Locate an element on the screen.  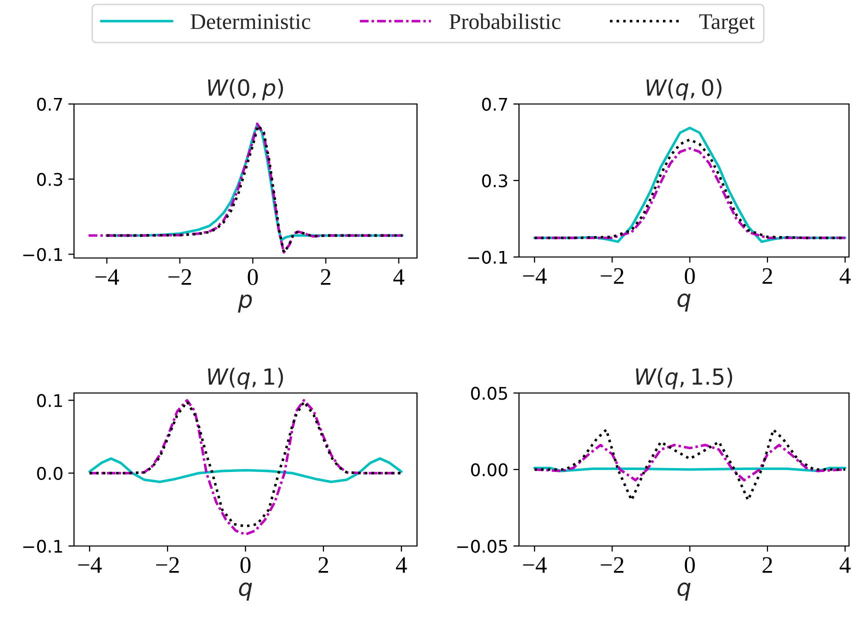
legend-label: Probabilistic is located at coordinates (504, 21).